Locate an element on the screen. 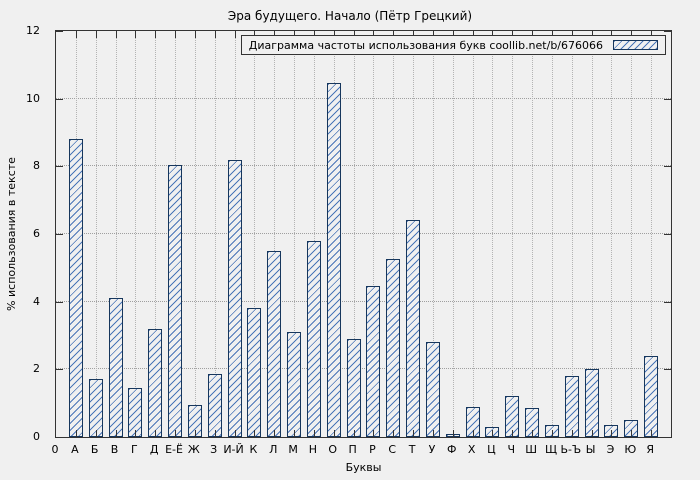  y-tick-label: 4 is located at coordinates (36, 301).